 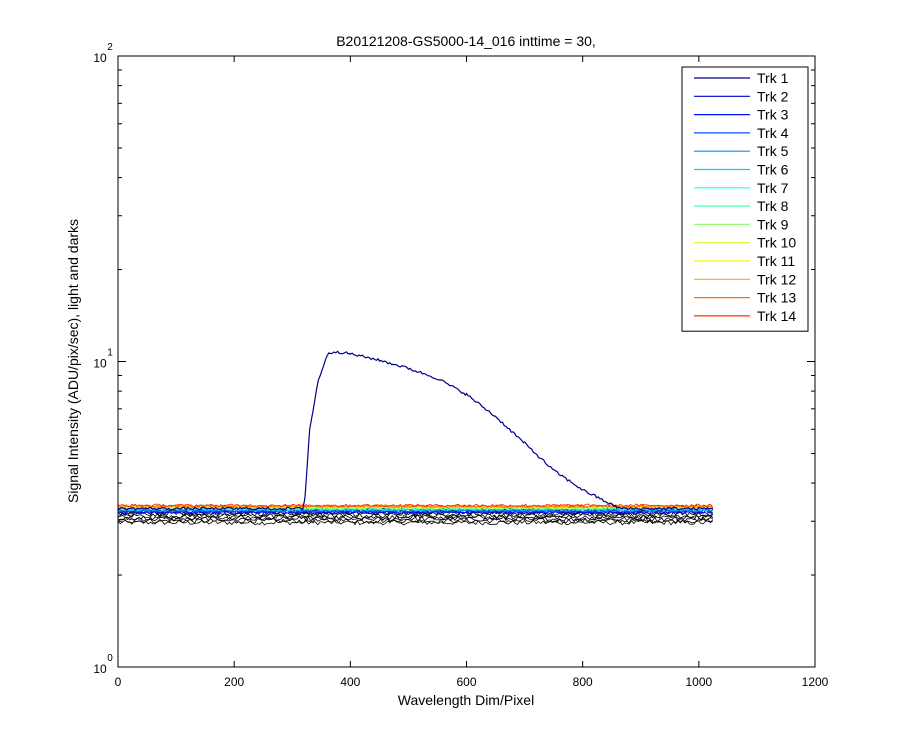 I want to click on y-tick-label-exponent: 2, so click(x=110, y=47).